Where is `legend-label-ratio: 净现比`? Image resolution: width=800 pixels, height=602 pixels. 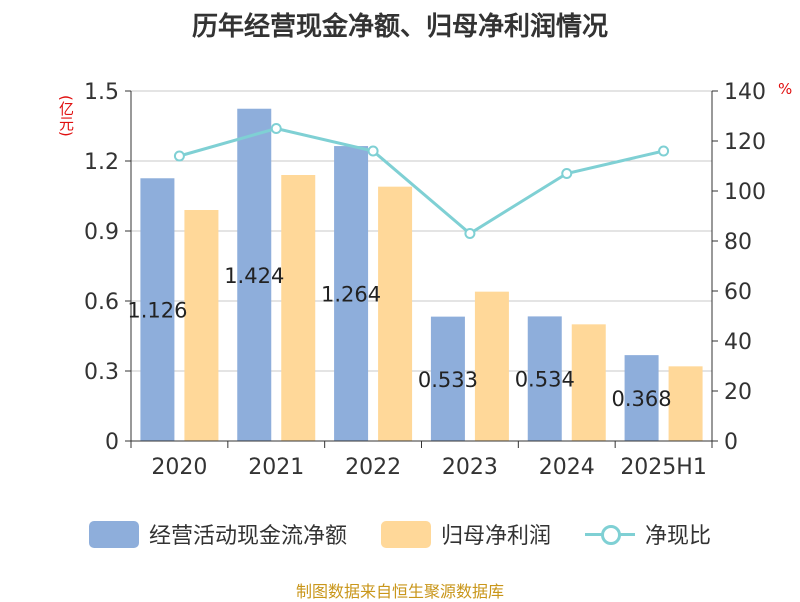
legend-label-ratio: 净现比 is located at coordinates (678, 536).